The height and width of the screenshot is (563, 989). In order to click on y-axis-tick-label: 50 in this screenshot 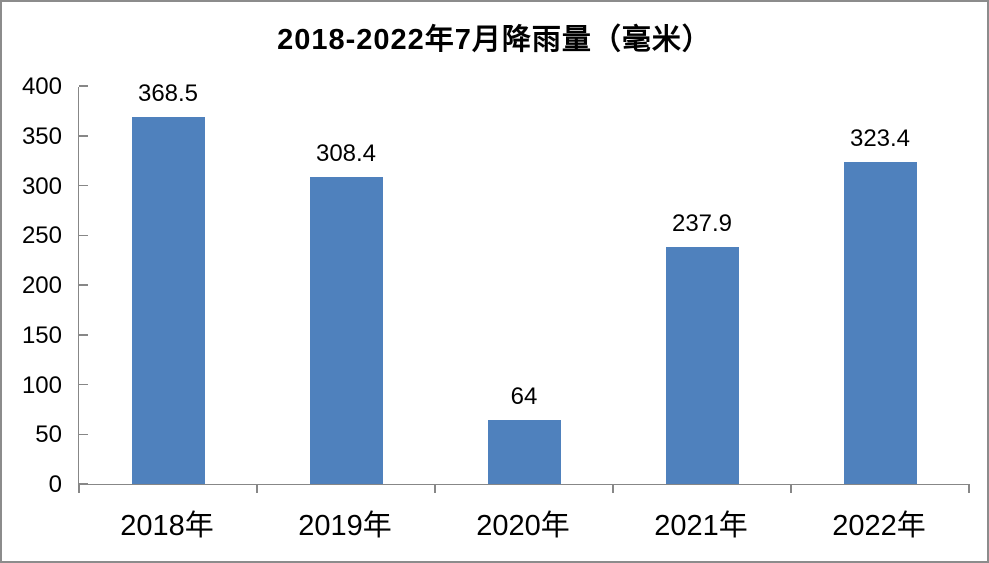, I will do `click(48, 435)`.